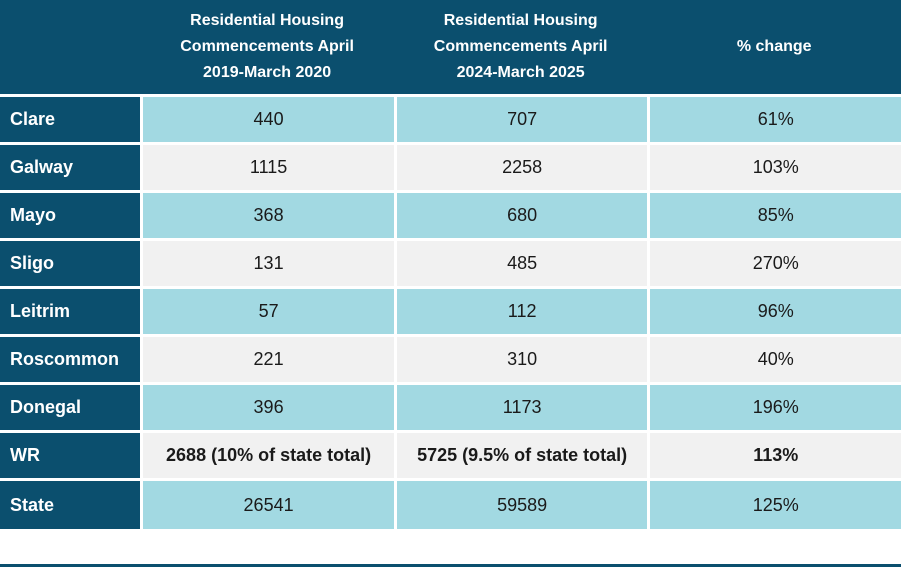 The width and height of the screenshot is (901, 567). Describe the element at coordinates (774, 265) in the screenshot. I see `cell-pct-change: 270%` at that location.